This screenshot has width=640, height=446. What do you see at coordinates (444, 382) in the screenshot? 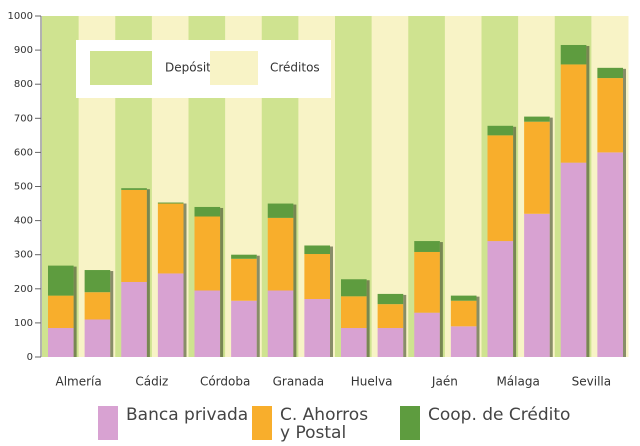
I see `x-tick-label: Jaén` at bounding box center [444, 382].